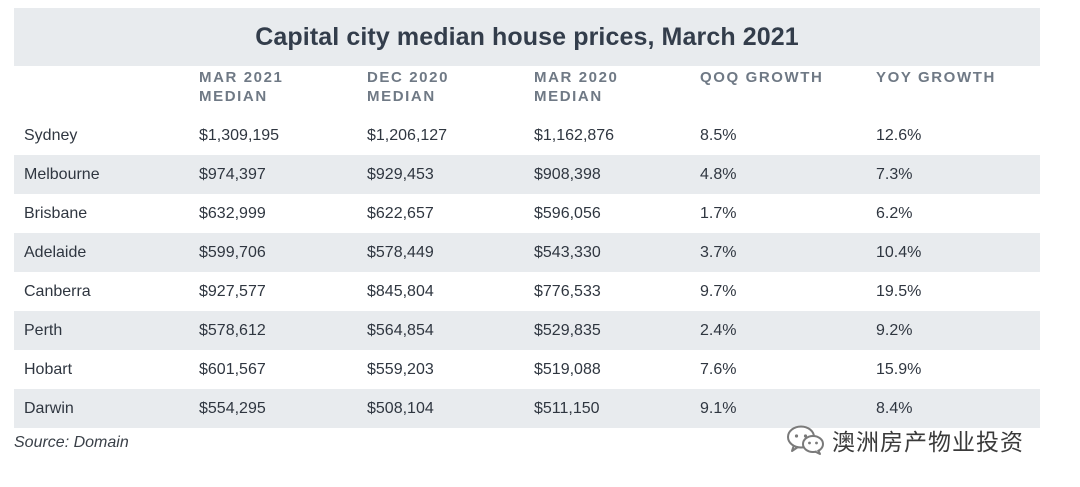 The height and width of the screenshot is (487, 1080). What do you see at coordinates (400, 291) in the screenshot?
I see `dec-2020-median-cell: $845,804` at bounding box center [400, 291].